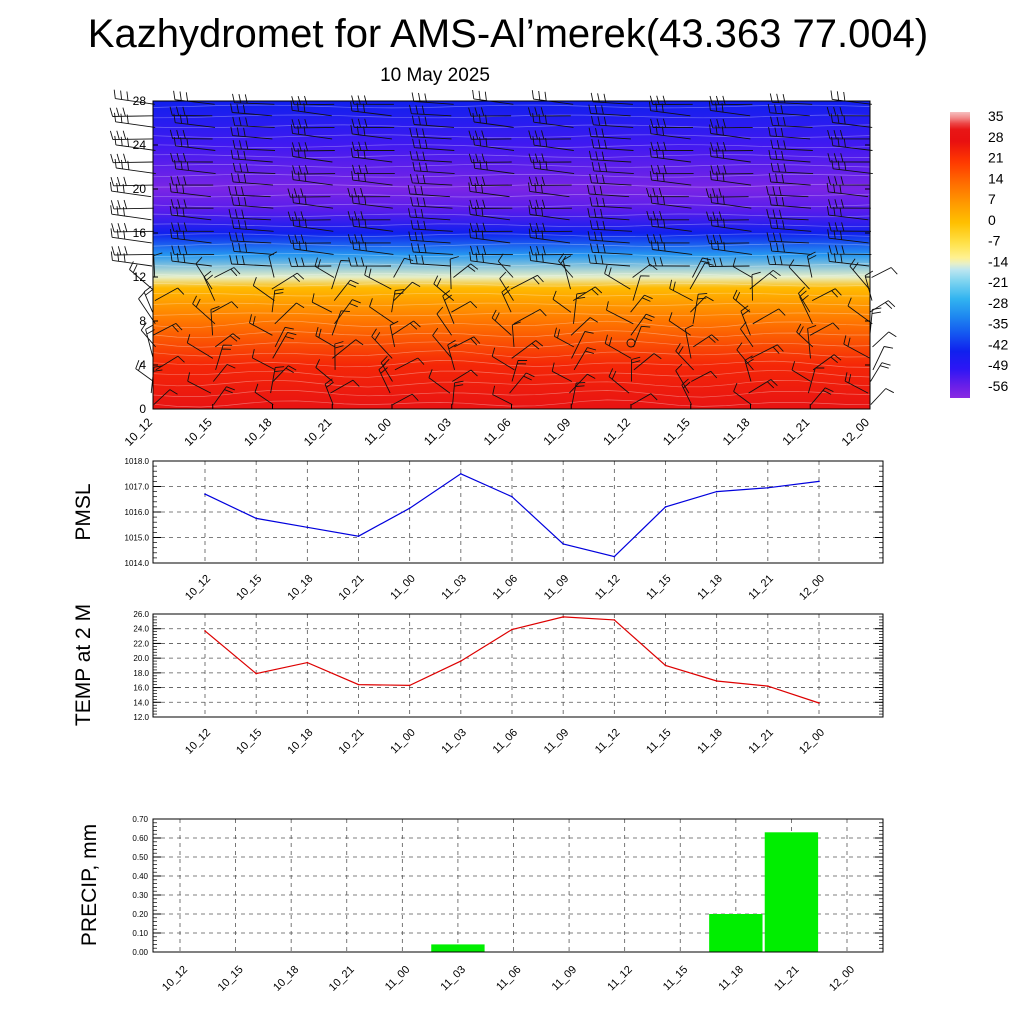 The height and width of the screenshot is (1024, 1024). What do you see at coordinates (979, 253) in the screenshot?
I see `colorbar: 35 28 21 14 7 0 -7 -14 -21 -28 -35 -42 -49 -56` at bounding box center [979, 253].